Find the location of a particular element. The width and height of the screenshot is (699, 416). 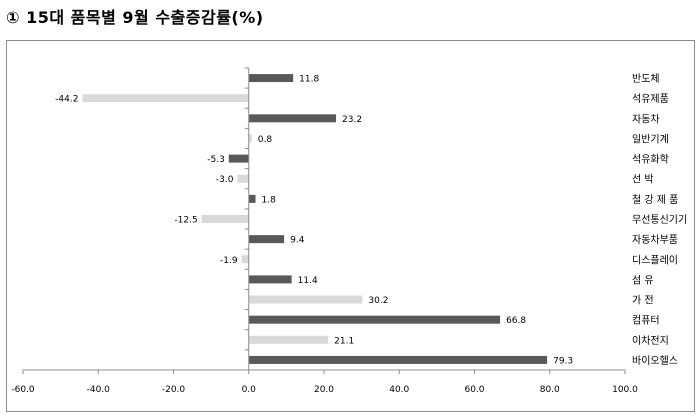

value-label-0: 11.8 is located at coordinates (309, 80).